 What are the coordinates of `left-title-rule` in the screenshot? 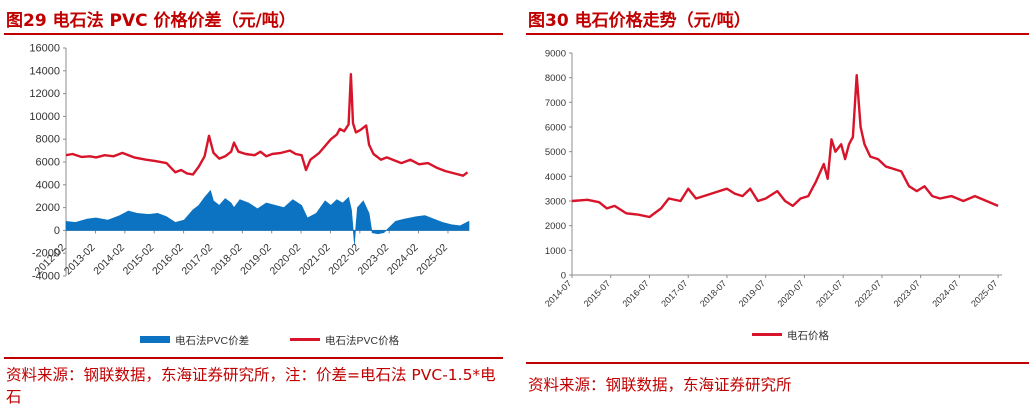 It's located at (253, 34).